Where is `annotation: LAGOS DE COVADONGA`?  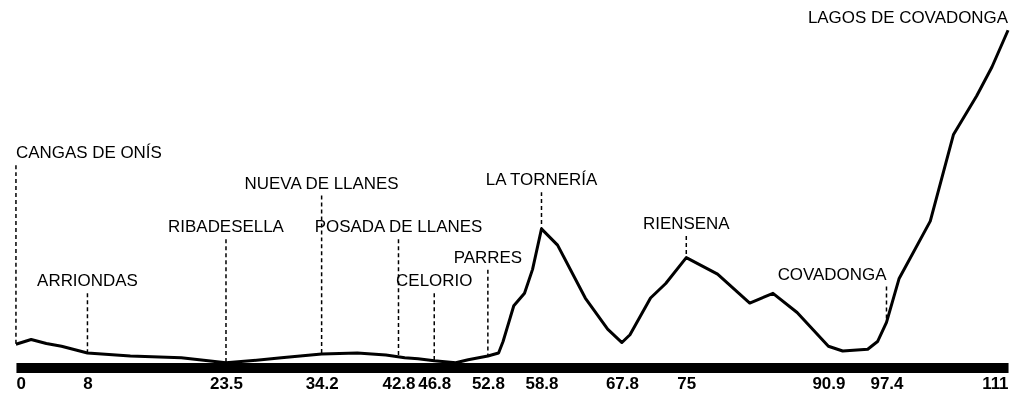
annotation: LAGOS DE COVADONGA is located at coordinates (908, 18).